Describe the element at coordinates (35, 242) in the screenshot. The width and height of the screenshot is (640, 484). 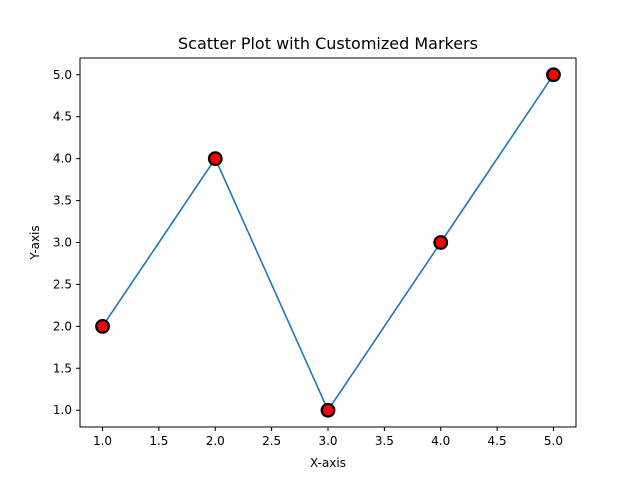
I see `y-axis-label: Y-axis` at that location.